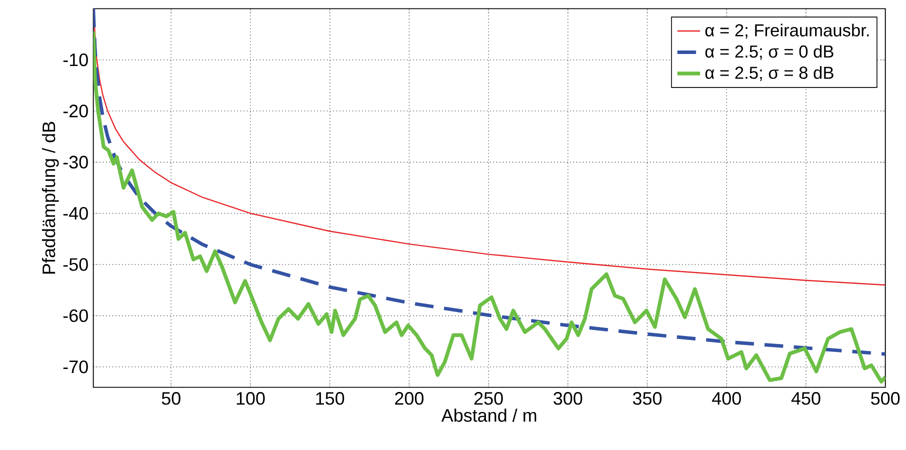  What do you see at coordinates (75, 367) in the screenshot?
I see `y-tick-label: -70` at bounding box center [75, 367].